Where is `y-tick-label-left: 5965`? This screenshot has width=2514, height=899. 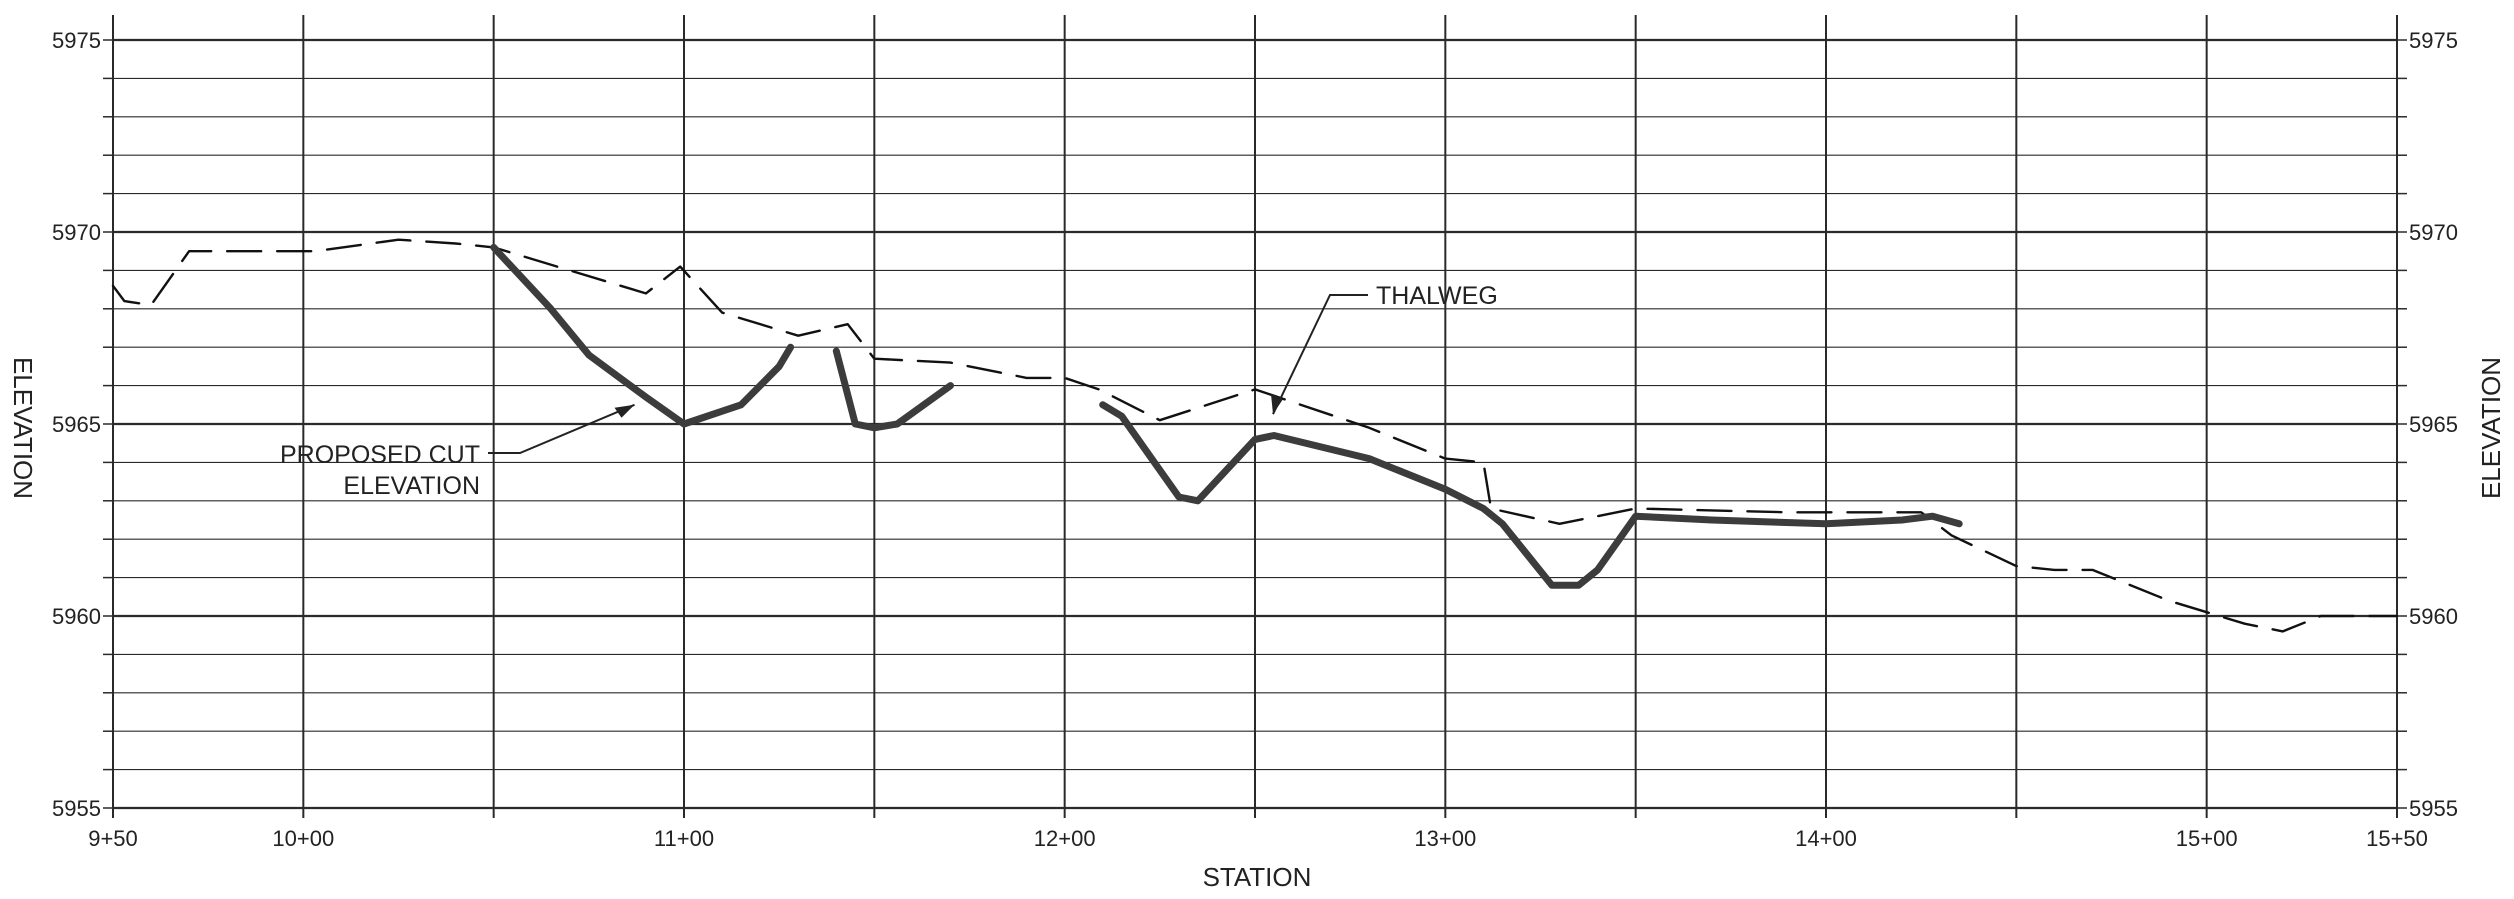 y-tick-label-left: 5965 is located at coordinates (76, 424).